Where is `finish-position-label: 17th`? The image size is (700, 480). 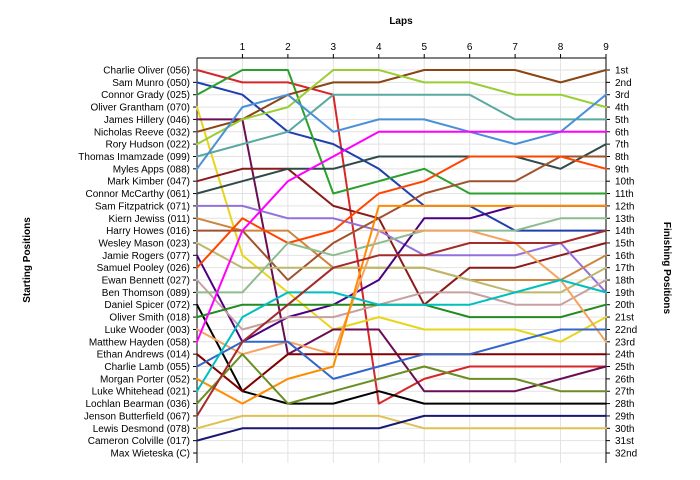 finish-position-label: 17th is located at coordinates (624, 268).